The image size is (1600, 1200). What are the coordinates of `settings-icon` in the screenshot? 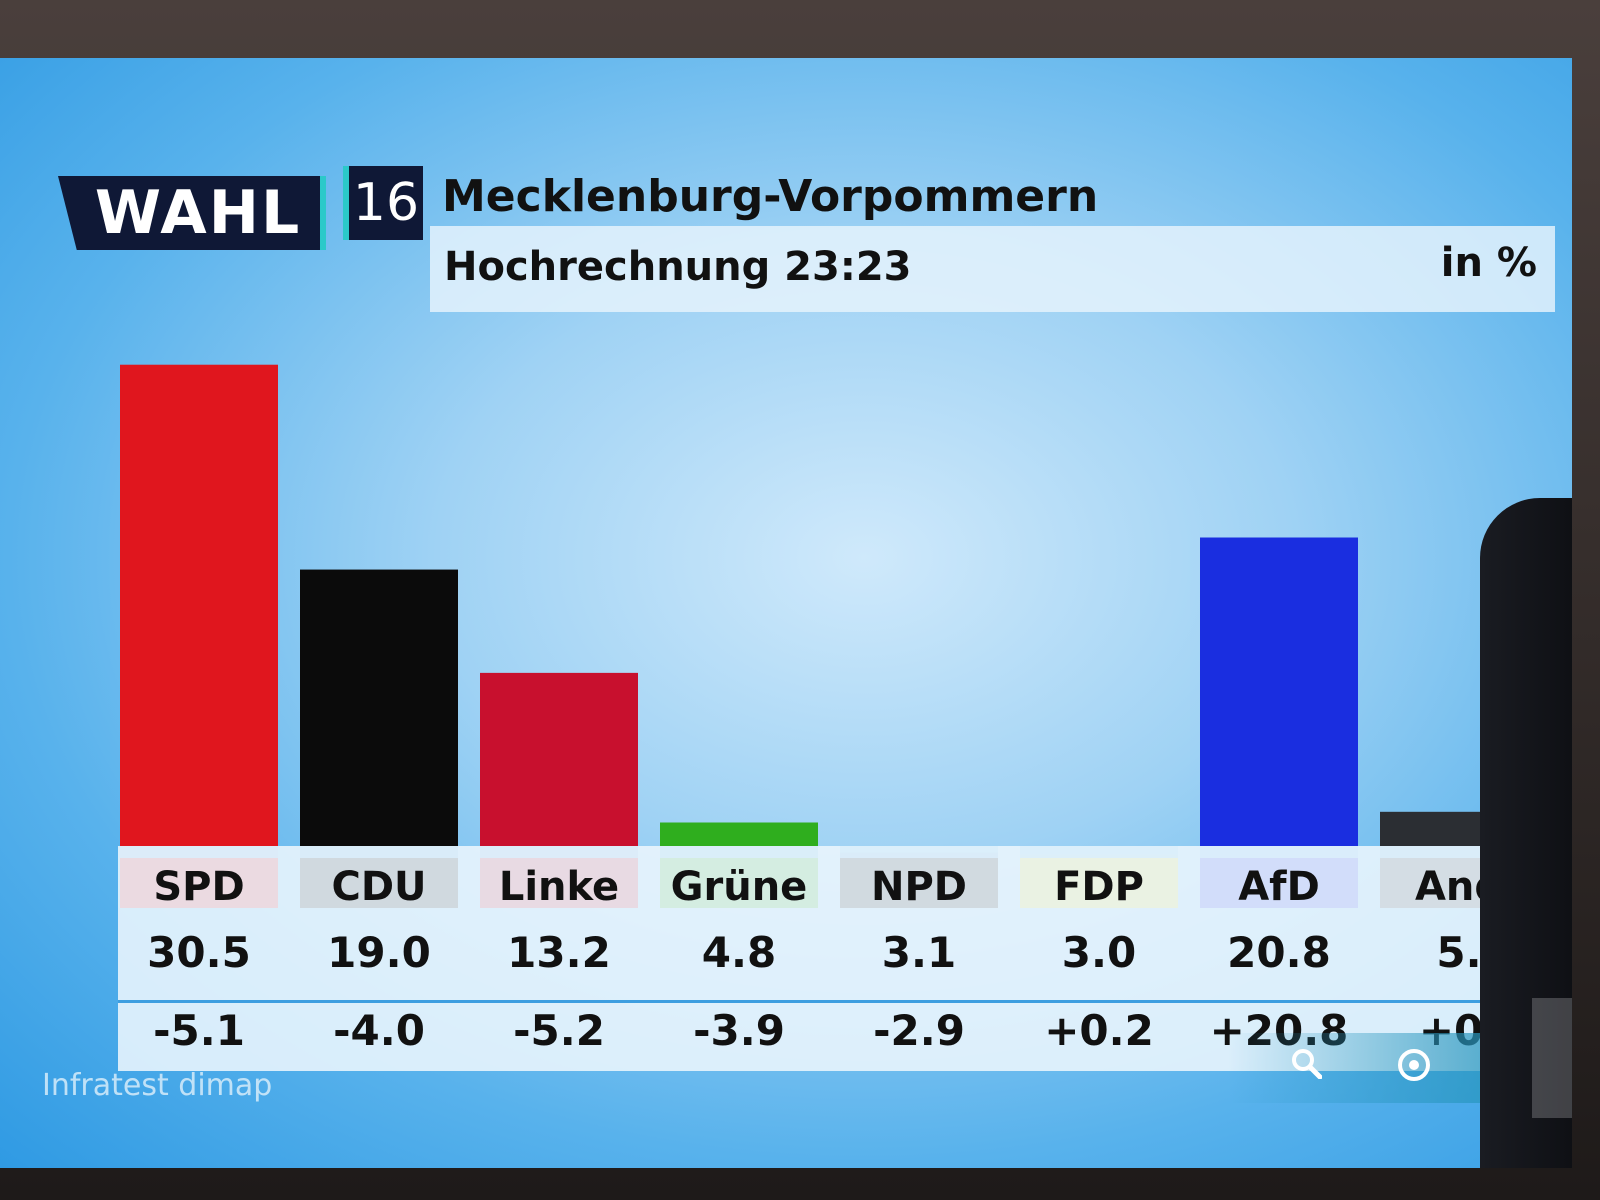 It's located at (1414, 1065).